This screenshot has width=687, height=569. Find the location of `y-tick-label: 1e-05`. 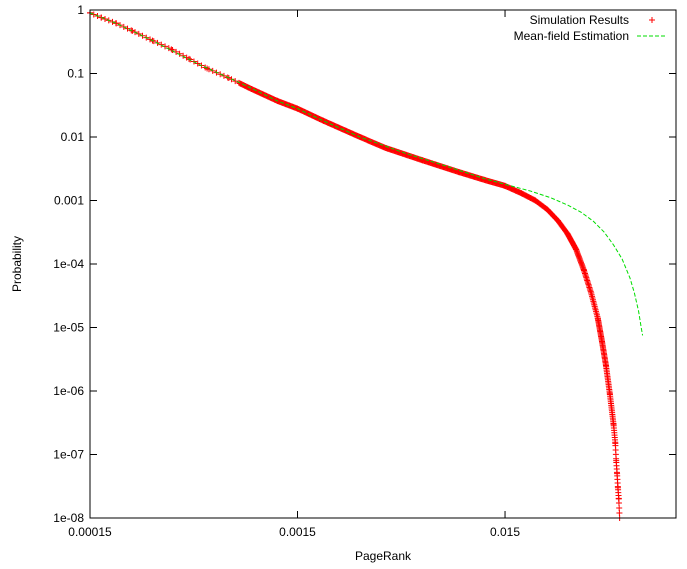

y-tick-label: 1e-05 is located at coordinates (68, 328).